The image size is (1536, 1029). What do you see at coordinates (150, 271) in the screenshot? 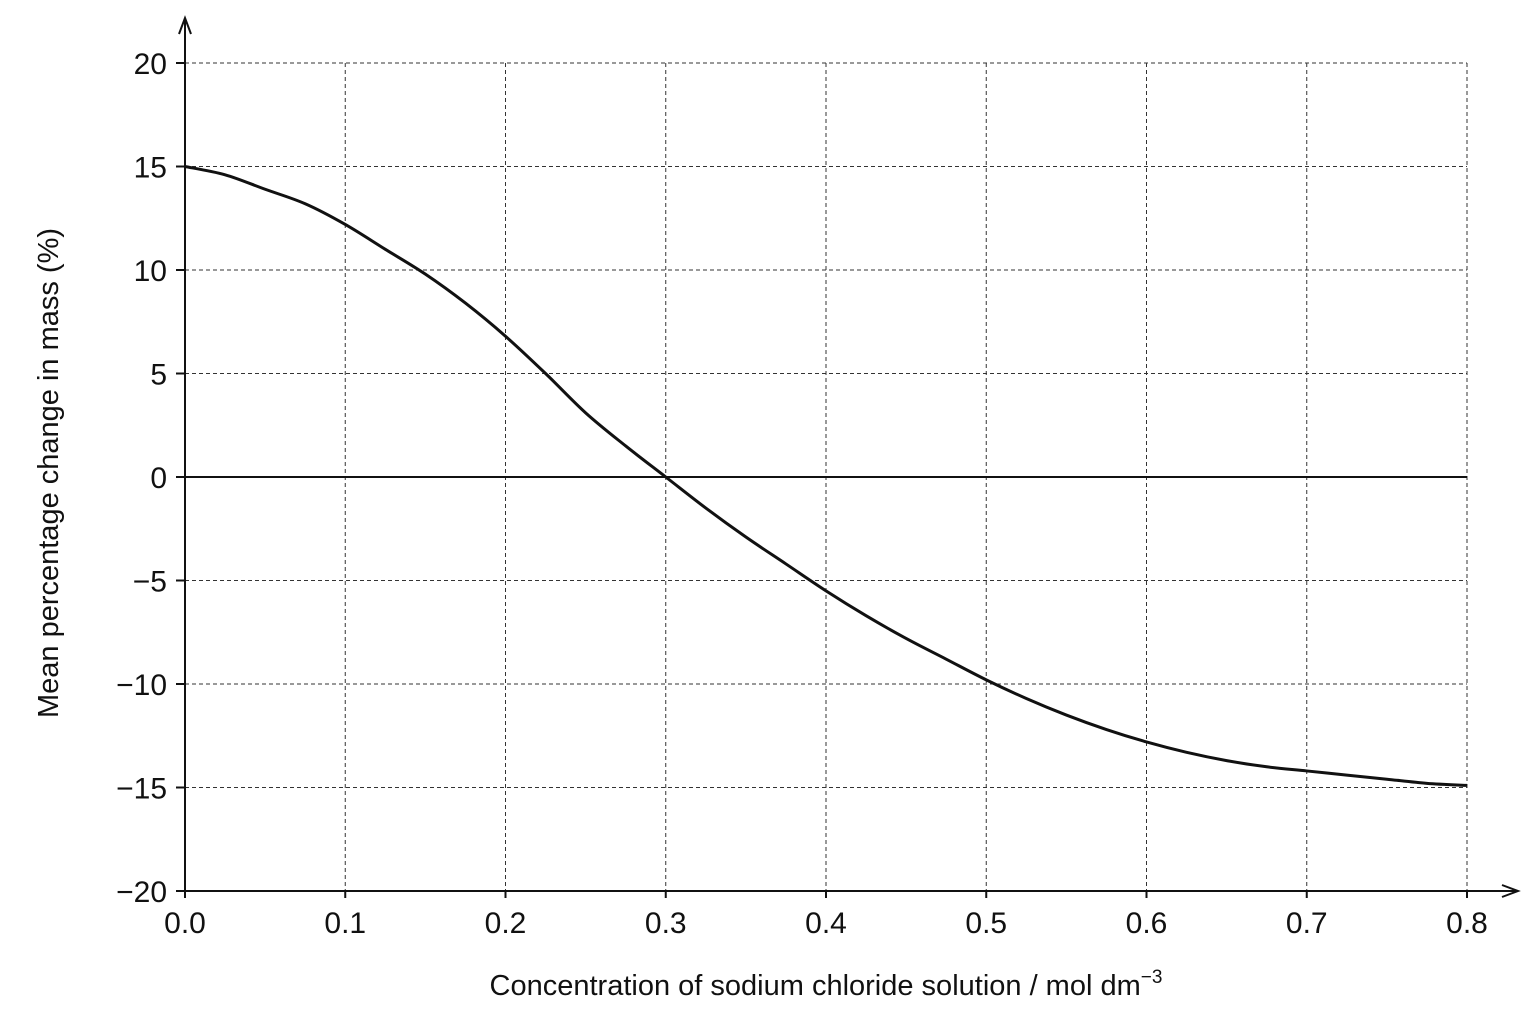
I see `y-tick-label: 10` at bounding box center [150, 271].